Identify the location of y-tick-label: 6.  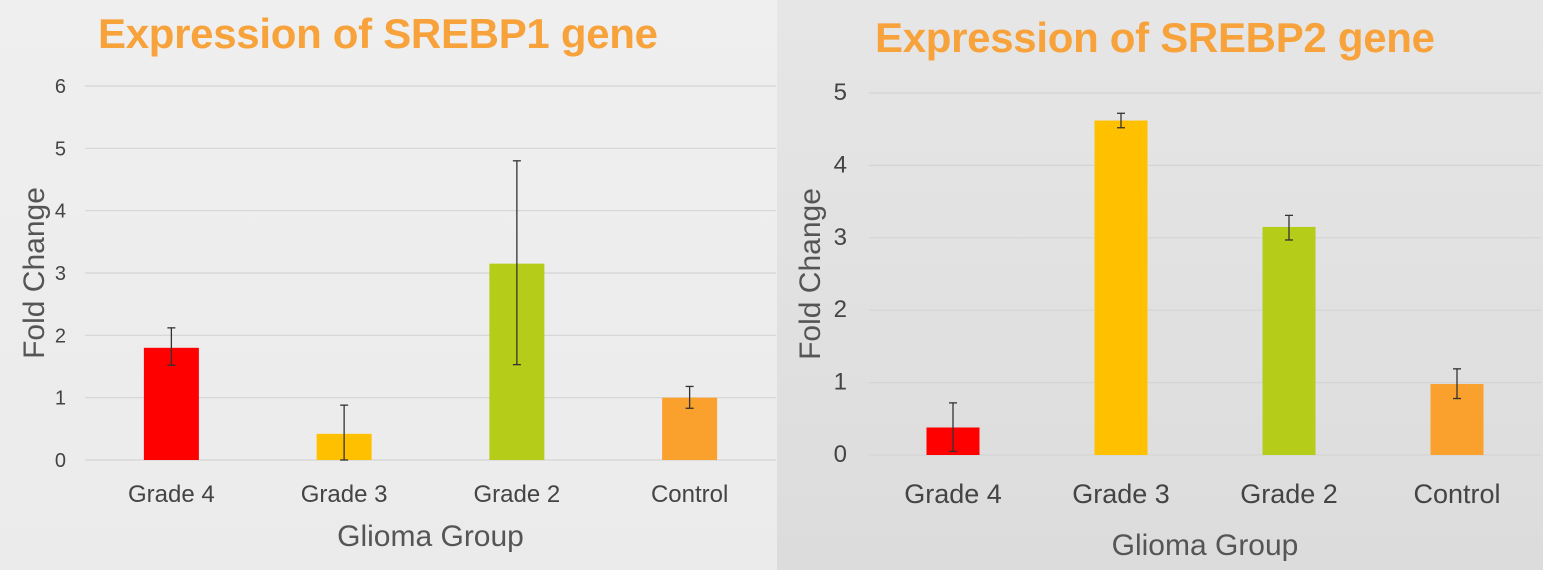
(60, 87).